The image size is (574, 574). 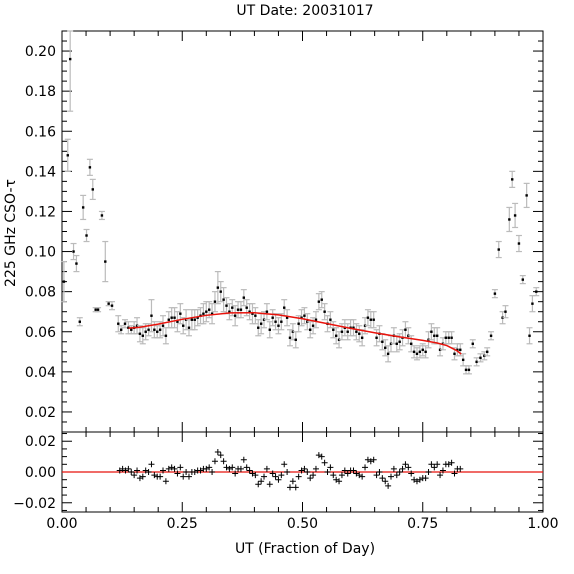 What do you see at coordinates (40, 293) in the screenshot?
I see `y-tick-label: 0.08` at bounding box center [40, 293].